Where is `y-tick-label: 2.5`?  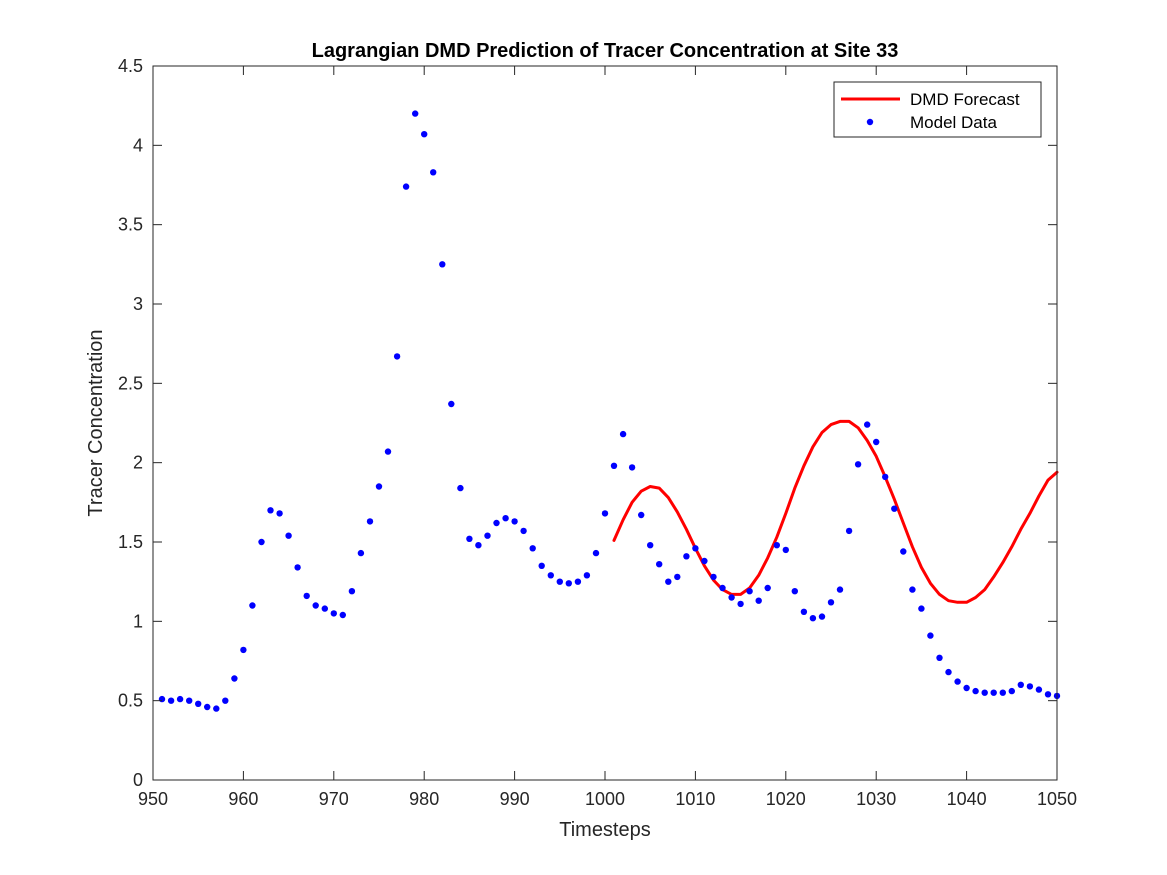 y-tick-label: 2.5 is located at coordinates (130, 383).